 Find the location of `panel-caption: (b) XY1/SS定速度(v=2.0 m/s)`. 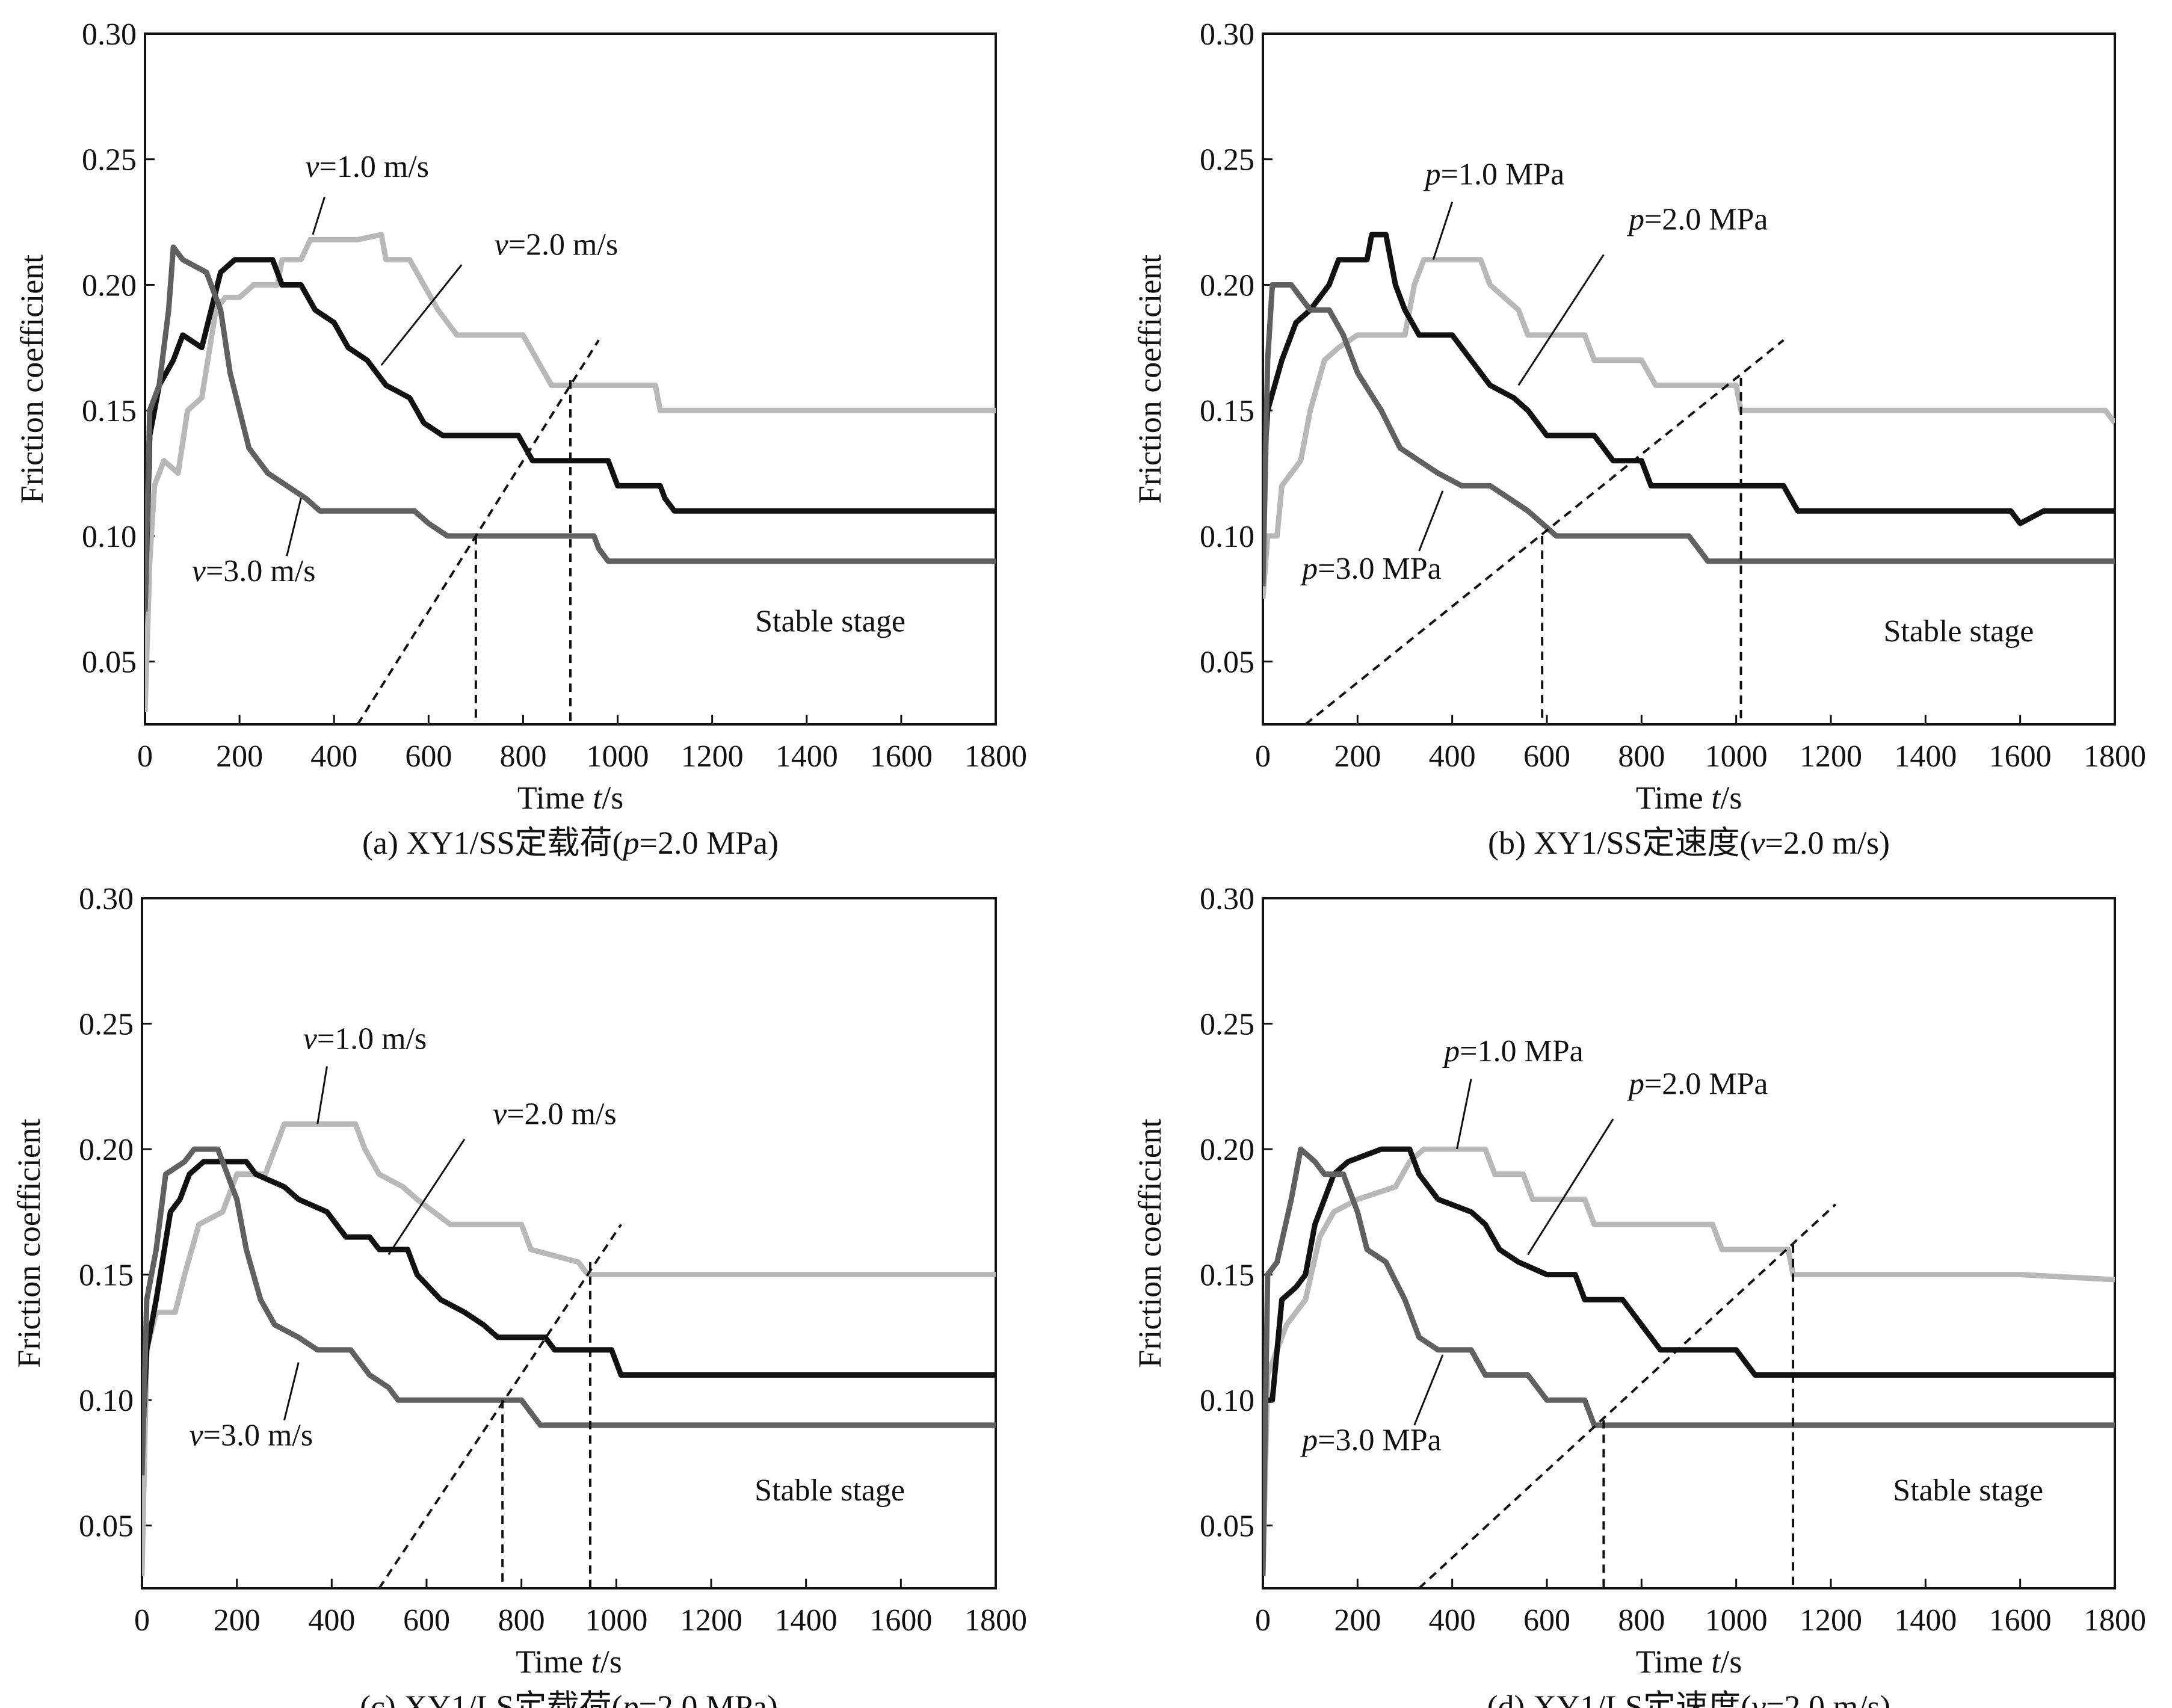

panel-caption: (b) XY1/SS定速度(v=2.0 m/s) is located at coordinates (1689, 843).